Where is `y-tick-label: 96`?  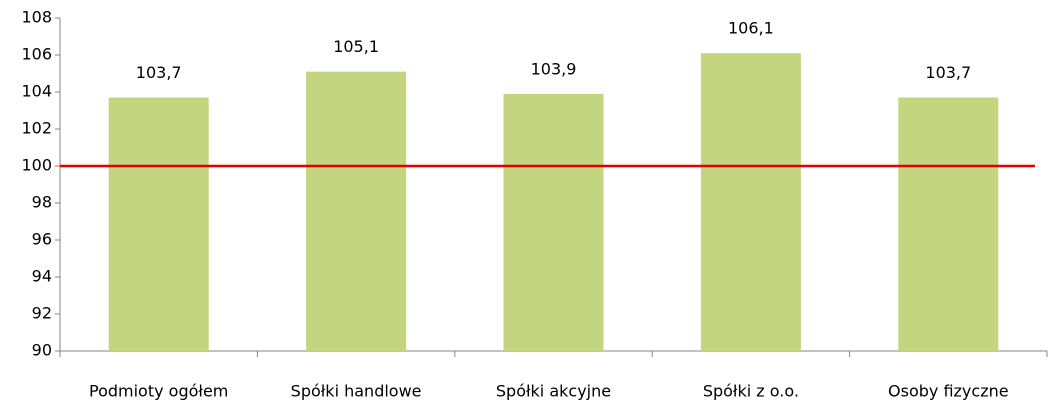
y-tick-label: 96 is located at coordinates (42, 239).